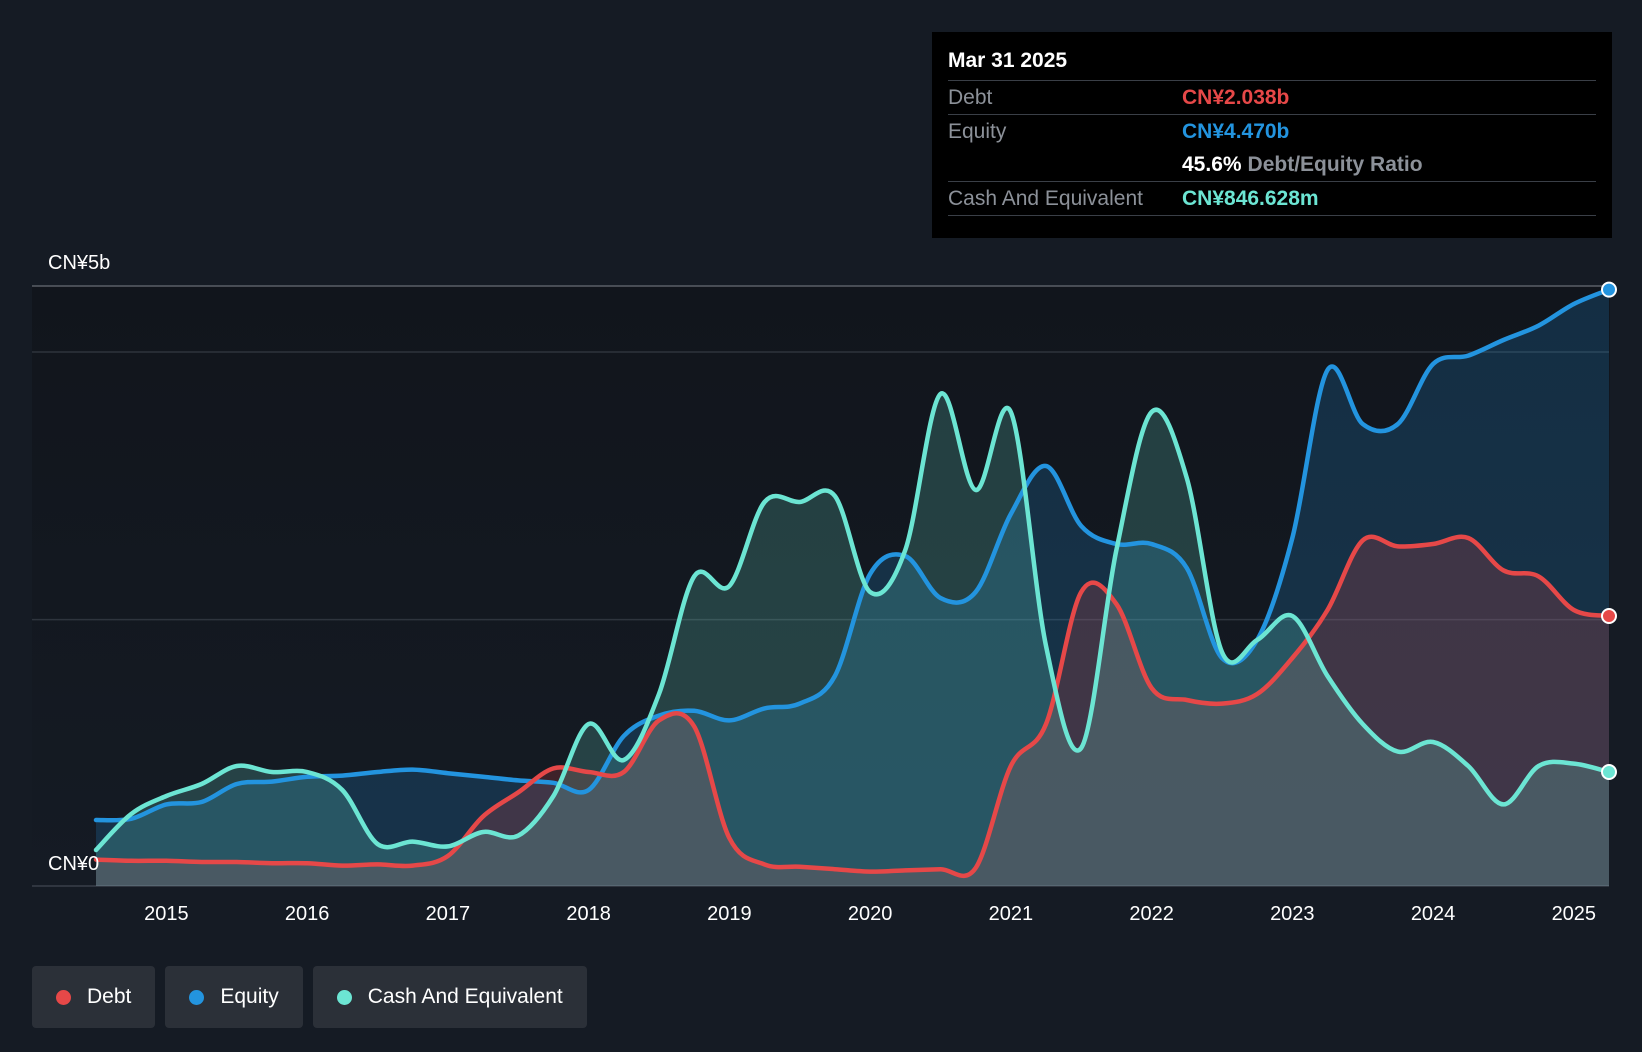  What do you see at coordinates (1574, 914) in the screenshot?
I see `x-tick-label: 2025` at bounding box center [1574, 914].